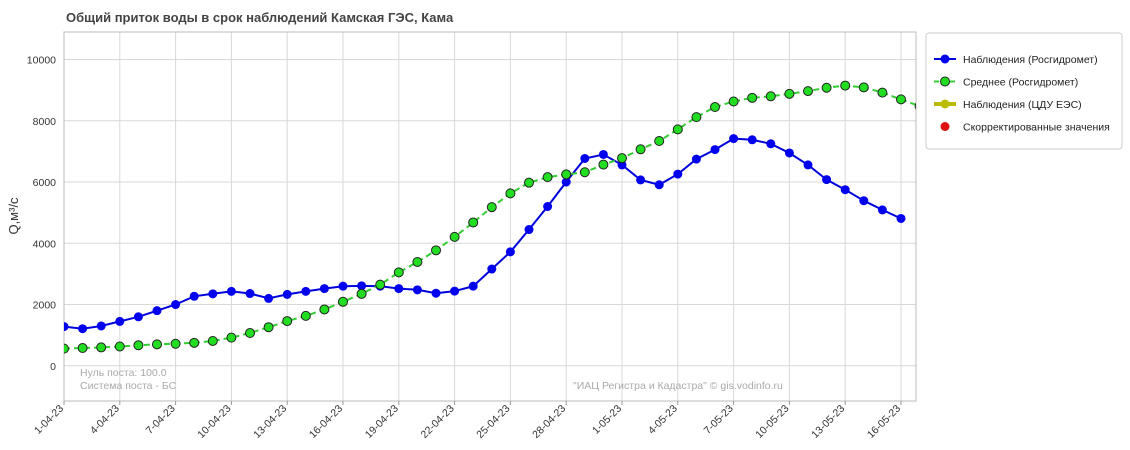 Image resolution: width=1130 pixels, height=450 pixels. I want to click on y-tick-label: 4000, so click(45, 244).